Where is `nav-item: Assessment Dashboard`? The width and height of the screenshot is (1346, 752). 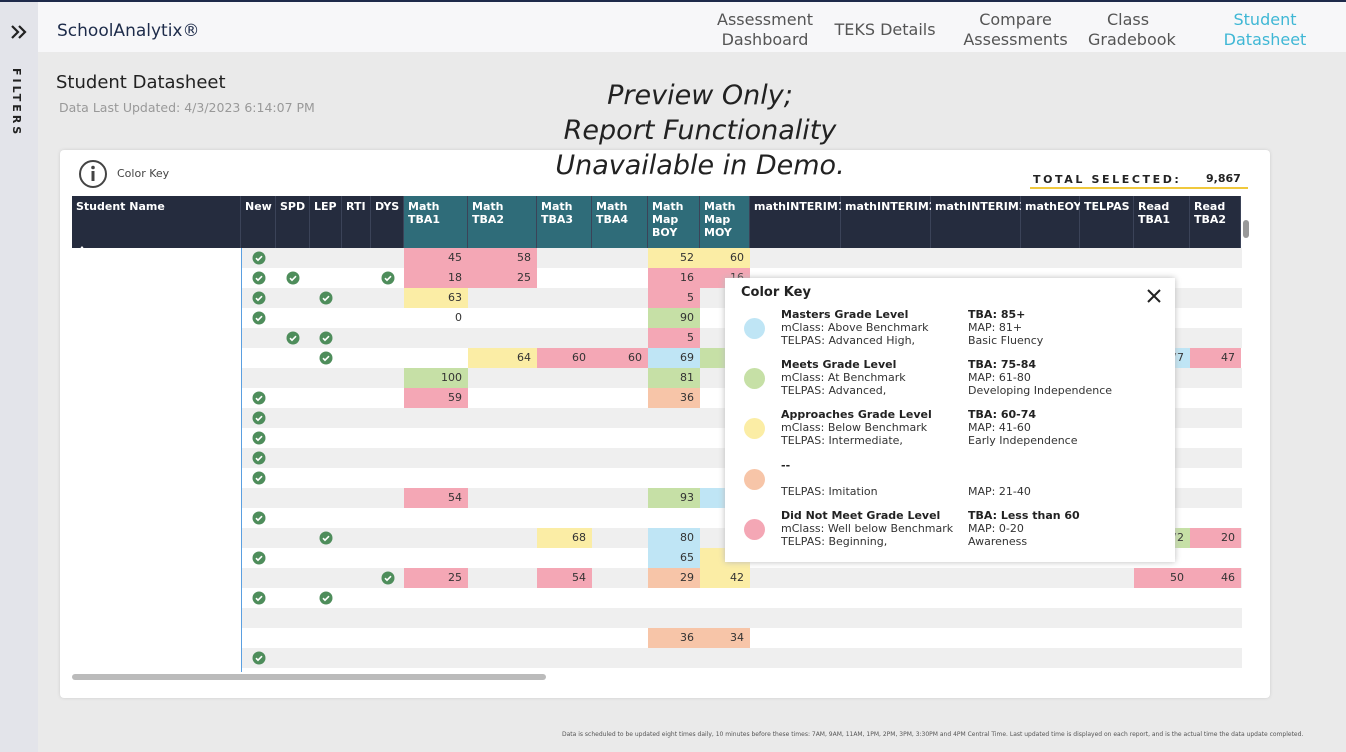 nav-item: Assessment Dashboard is located at coordinates (765, 29).